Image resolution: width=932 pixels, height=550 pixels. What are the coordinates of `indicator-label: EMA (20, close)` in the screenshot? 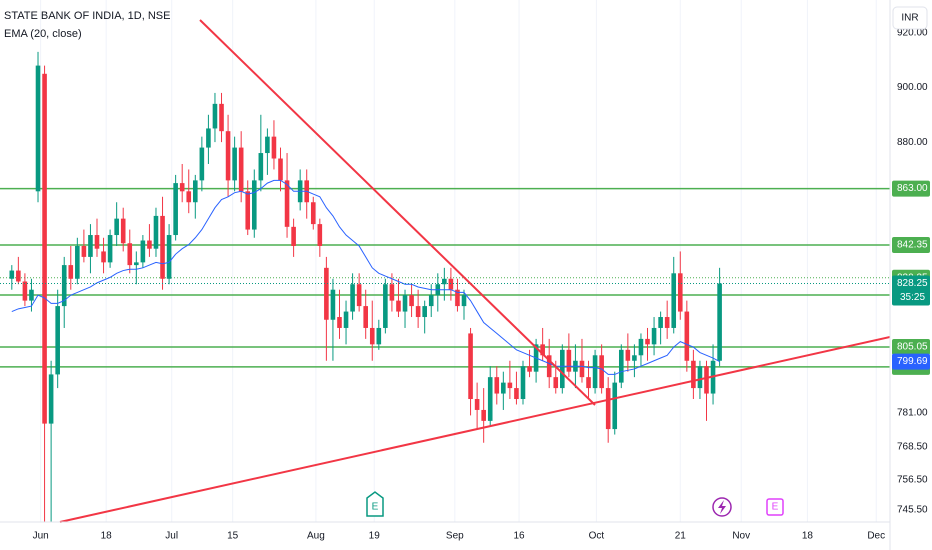 It's located at (43, 34).